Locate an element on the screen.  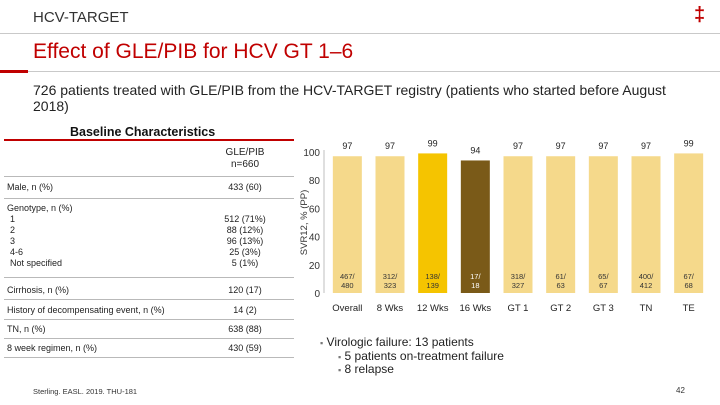
y-tick-label: 60 is located at coordinates (315, 209).